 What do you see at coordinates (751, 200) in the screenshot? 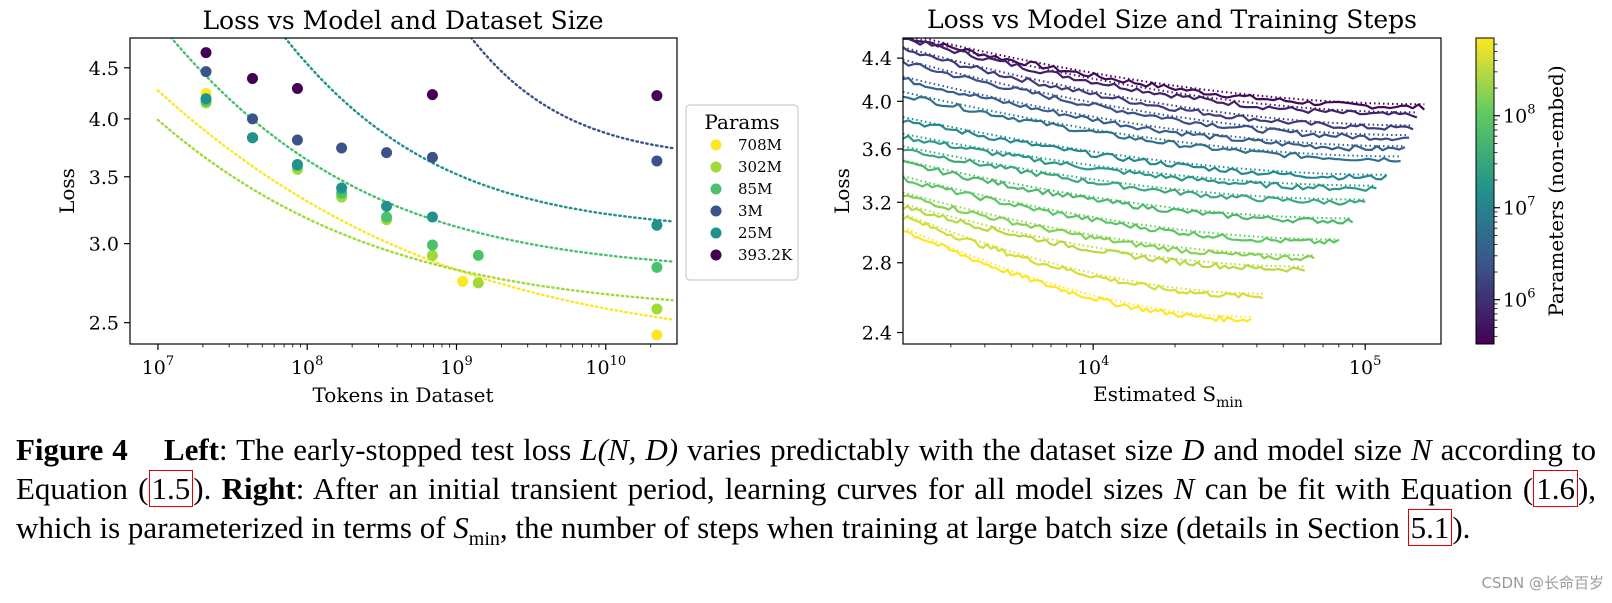
I see `legend-entries: 708M 302M 85M 3M 25M 393.2K` at bounding box center [751, 200].